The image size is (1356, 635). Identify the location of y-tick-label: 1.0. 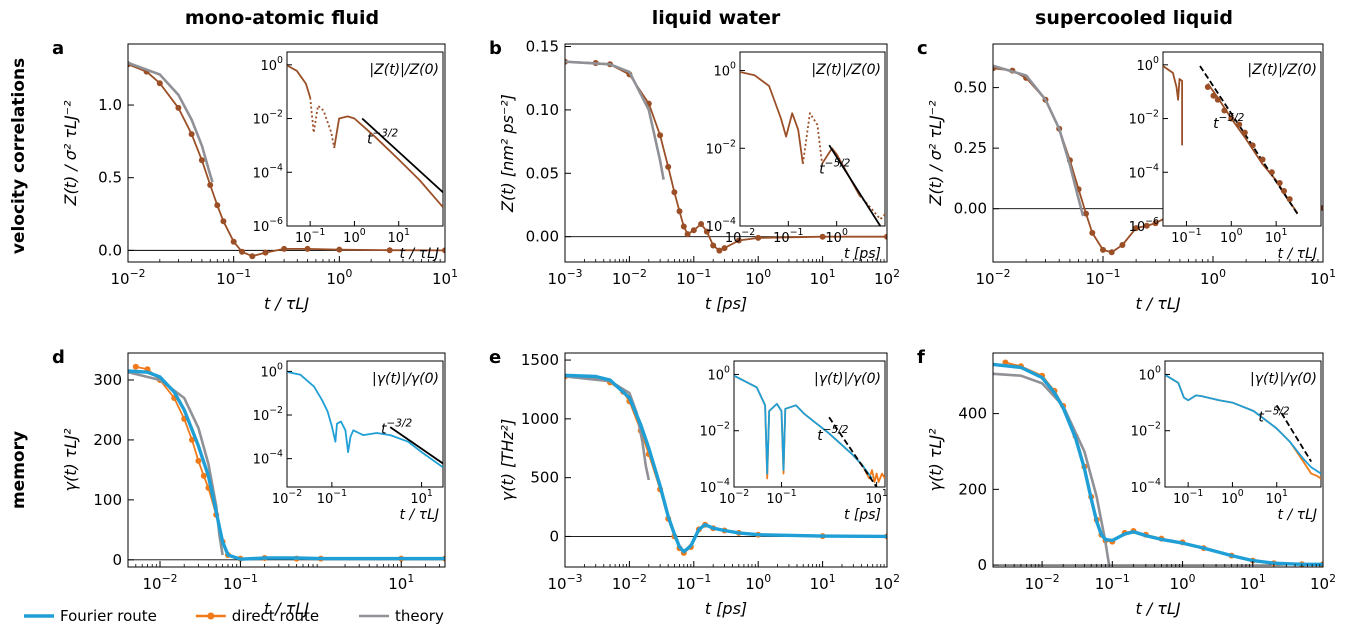
(110, 105).